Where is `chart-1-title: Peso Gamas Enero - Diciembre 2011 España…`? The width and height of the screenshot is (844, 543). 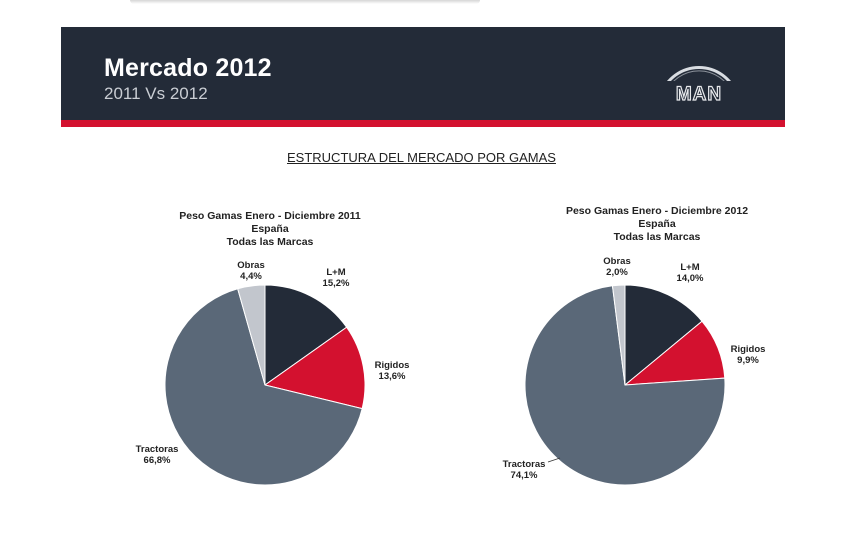 chart-1-title: Peso Gamas Enero - Diciembre 2011 España… is located at coordinates (270, 229).